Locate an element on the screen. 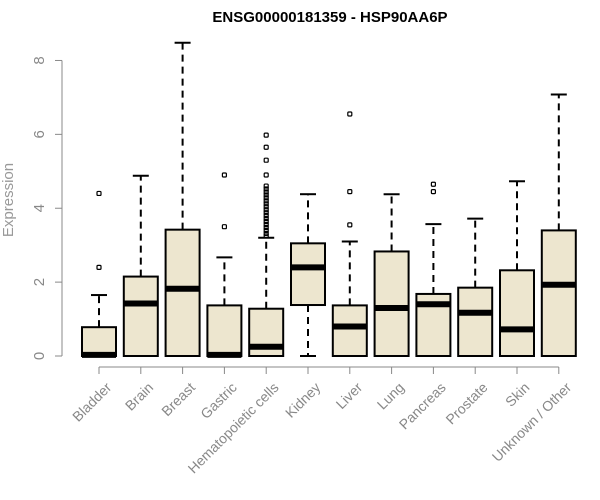  y-axis: 0 2 4 6 8 is located at coordinates (47, 208).